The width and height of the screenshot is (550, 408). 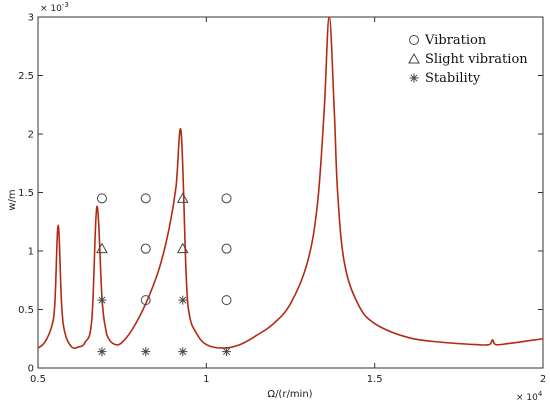 I want to click on y-tick-label: 3, so click(x=31, y=18).